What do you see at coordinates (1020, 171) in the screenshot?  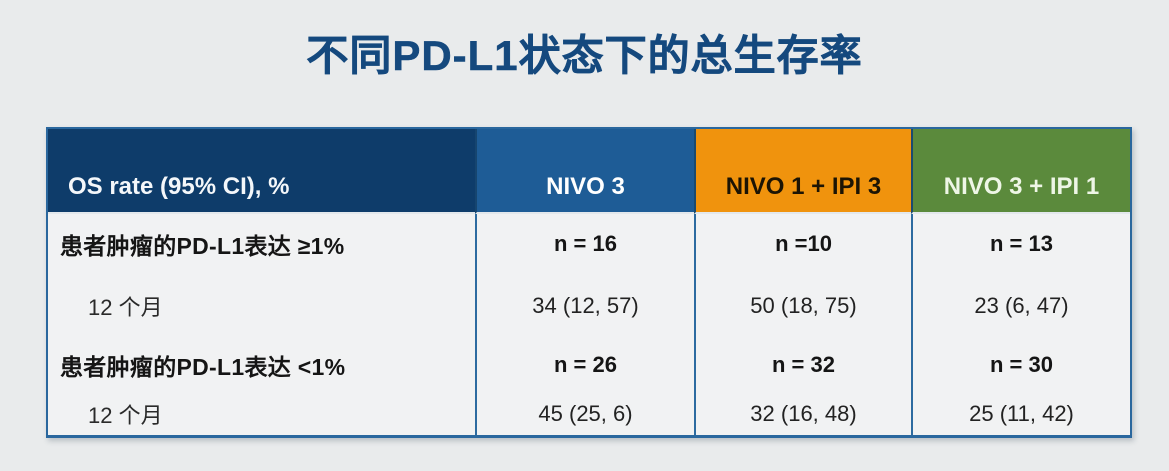 I see `table-header-nivo3-ipi1: NIVO 3 + IPI 1` at bounding box center [1020, 171].